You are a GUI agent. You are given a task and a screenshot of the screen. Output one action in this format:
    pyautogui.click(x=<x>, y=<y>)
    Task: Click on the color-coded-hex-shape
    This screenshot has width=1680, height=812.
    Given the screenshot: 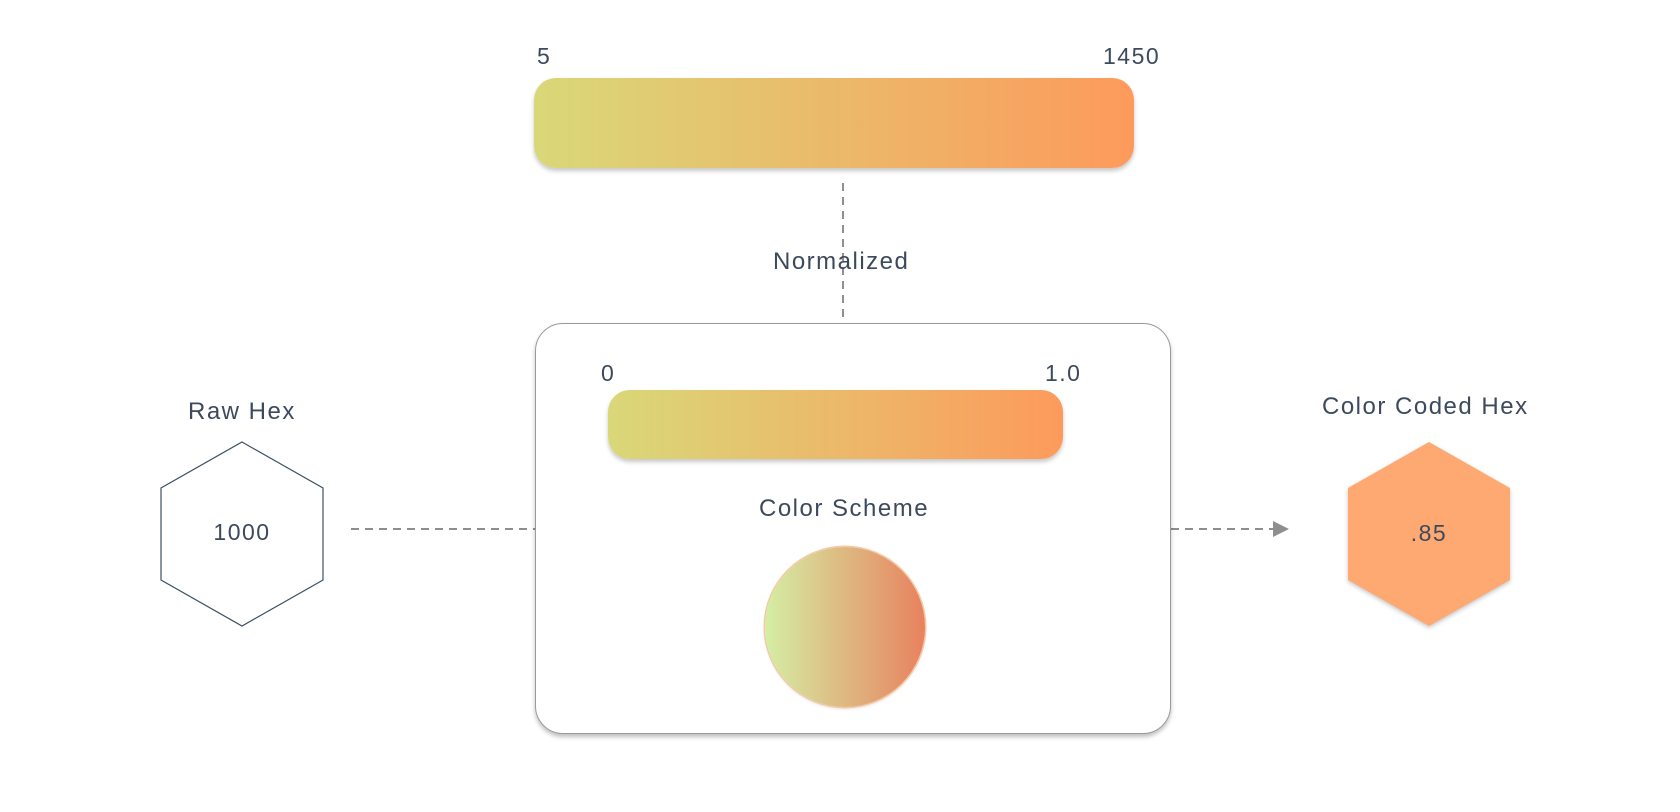 What is the action you would take?
    pyautogui.click(x=1429, y=534)
    